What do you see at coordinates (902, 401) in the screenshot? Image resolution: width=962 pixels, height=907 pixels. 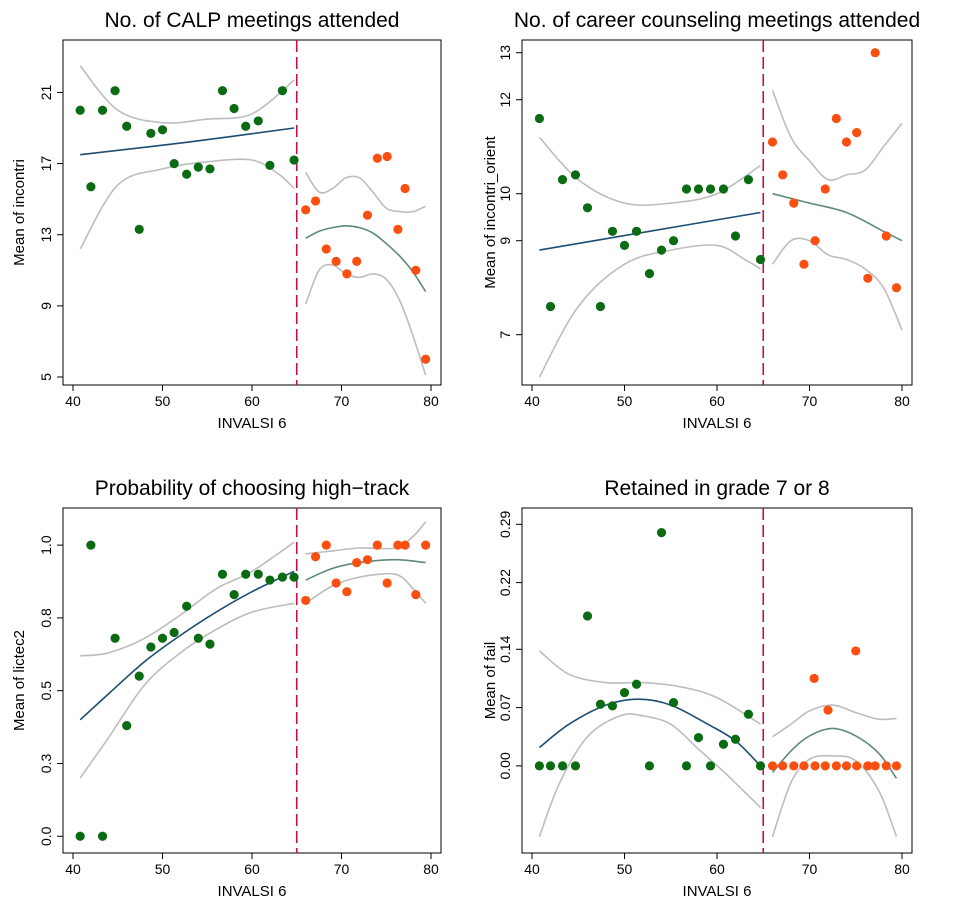 I see `x-tick-label: 80` at bounding box center [902, 401].